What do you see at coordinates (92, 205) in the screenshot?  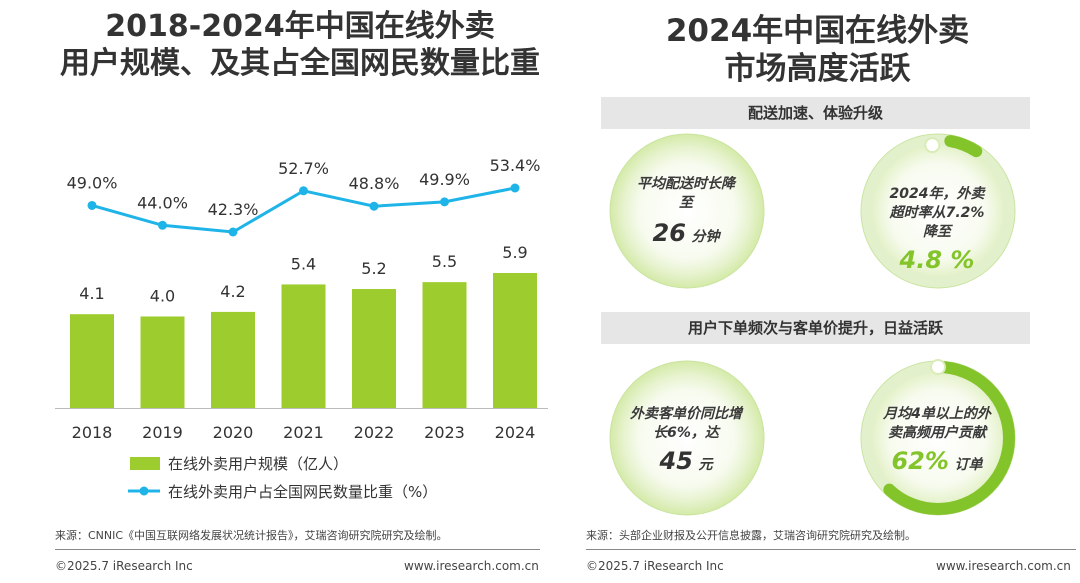 I see `line-point-2018` at bounding box center [92, 205].